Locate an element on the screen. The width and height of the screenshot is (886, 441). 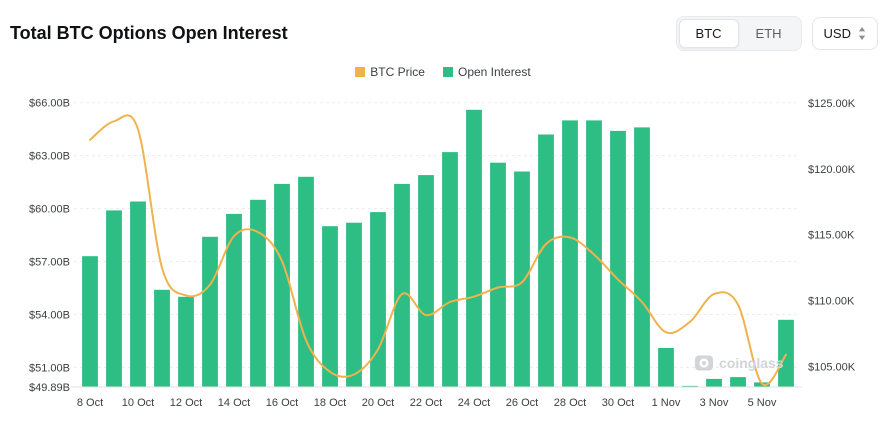
legend-item-btc-price: BTC Price is located at coordinates (390, 72).